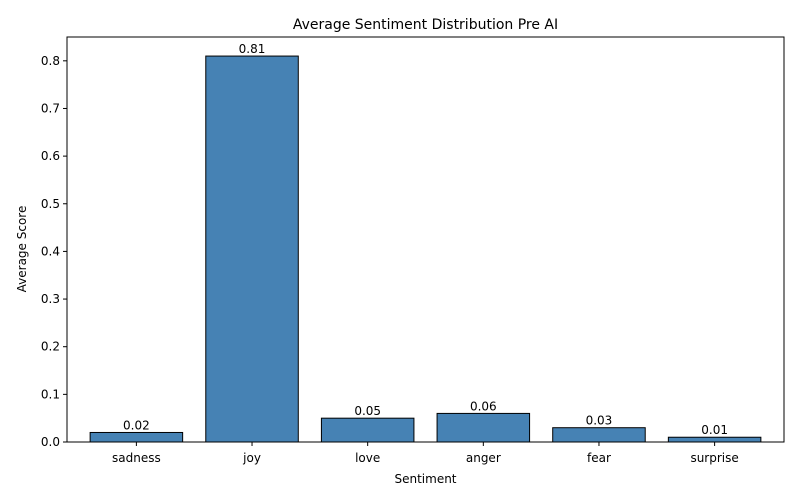 This screenshot has width=800, height=504. Describe the element at coordinates (136, 437) in the screenshot. I see `bar-sadness` at that location.